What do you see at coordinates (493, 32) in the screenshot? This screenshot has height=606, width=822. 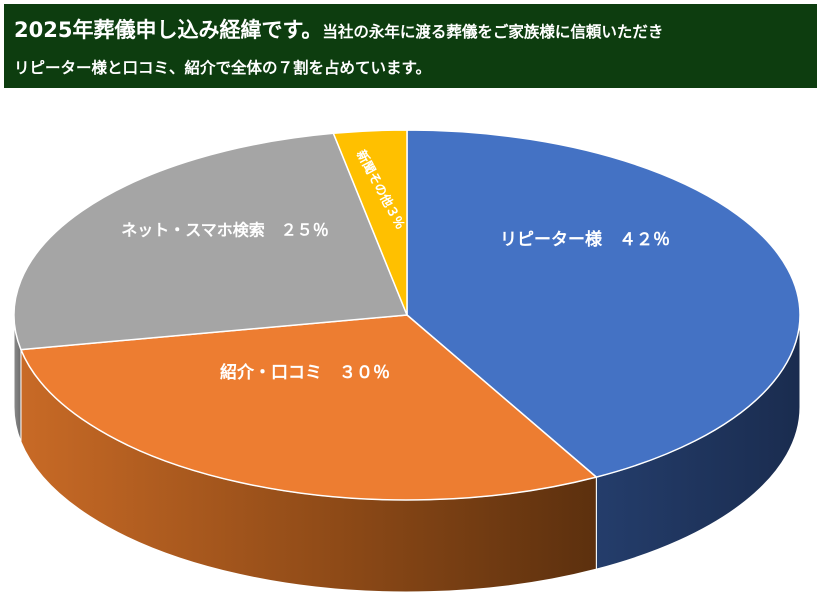 I see `subline-1: 当社の永年に渡る葬儀をご家族様に信頼いただき` at bounding box center [493, 32].